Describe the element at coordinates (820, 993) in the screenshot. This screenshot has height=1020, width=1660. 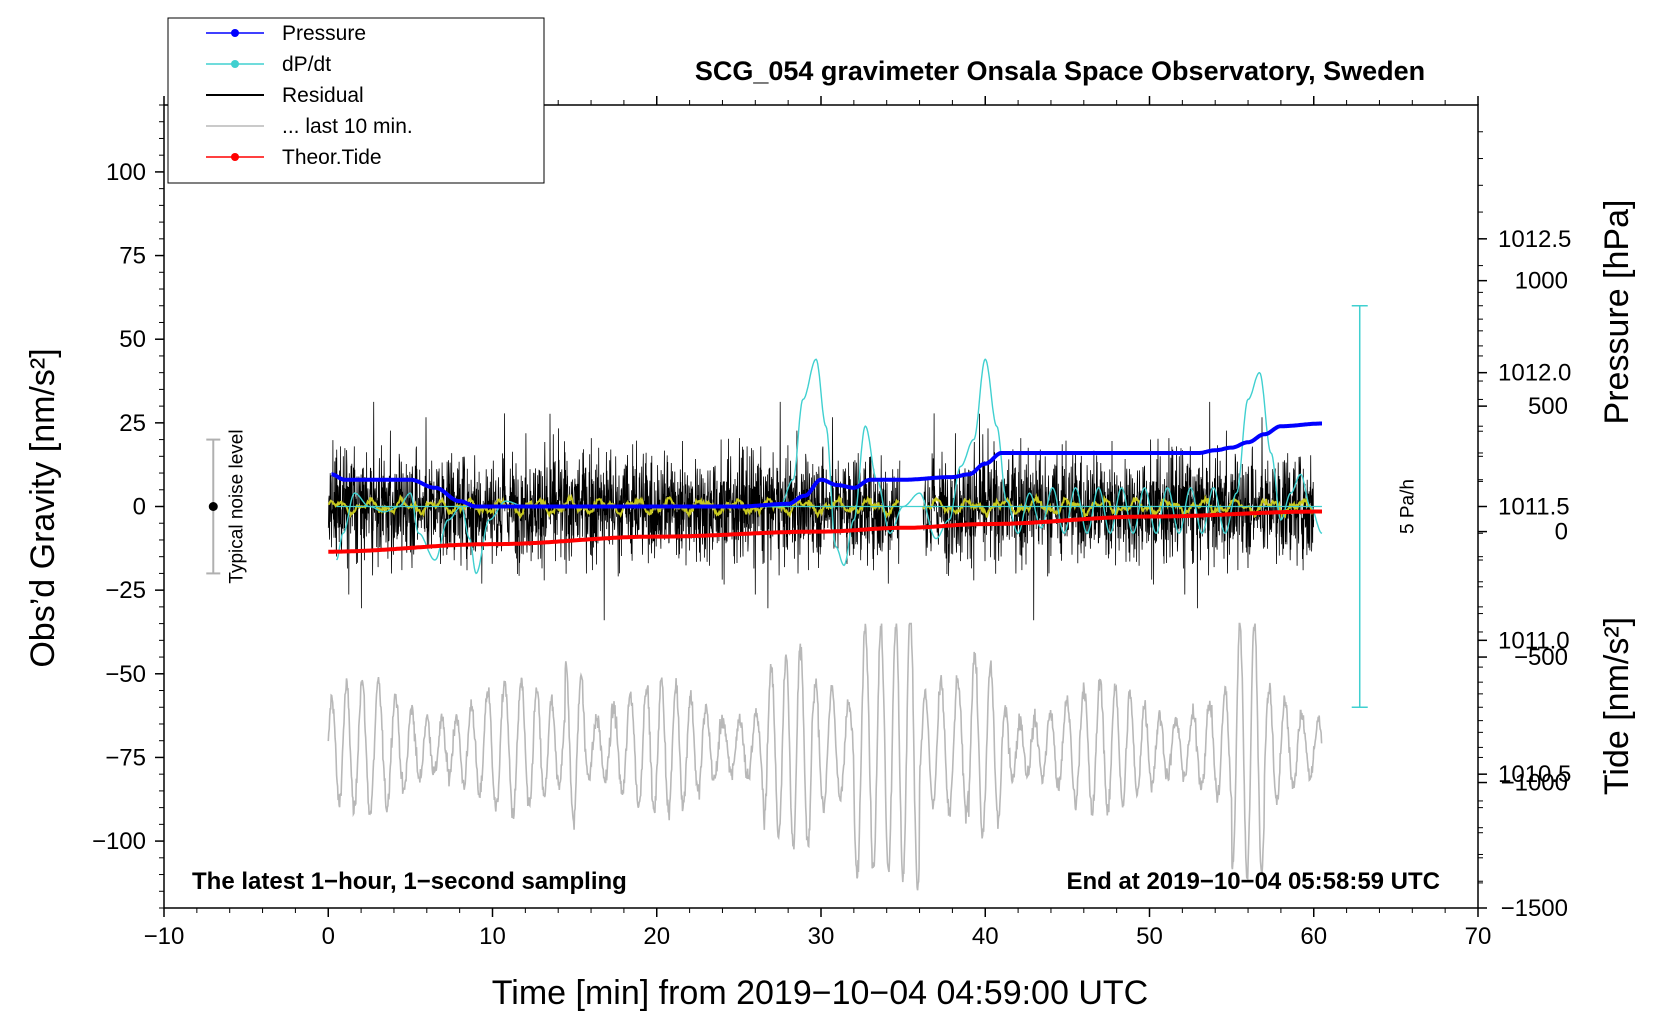
I see `x-axis-title: Time [min] from 2019−10−04 04:59:00 UTC` at that location.